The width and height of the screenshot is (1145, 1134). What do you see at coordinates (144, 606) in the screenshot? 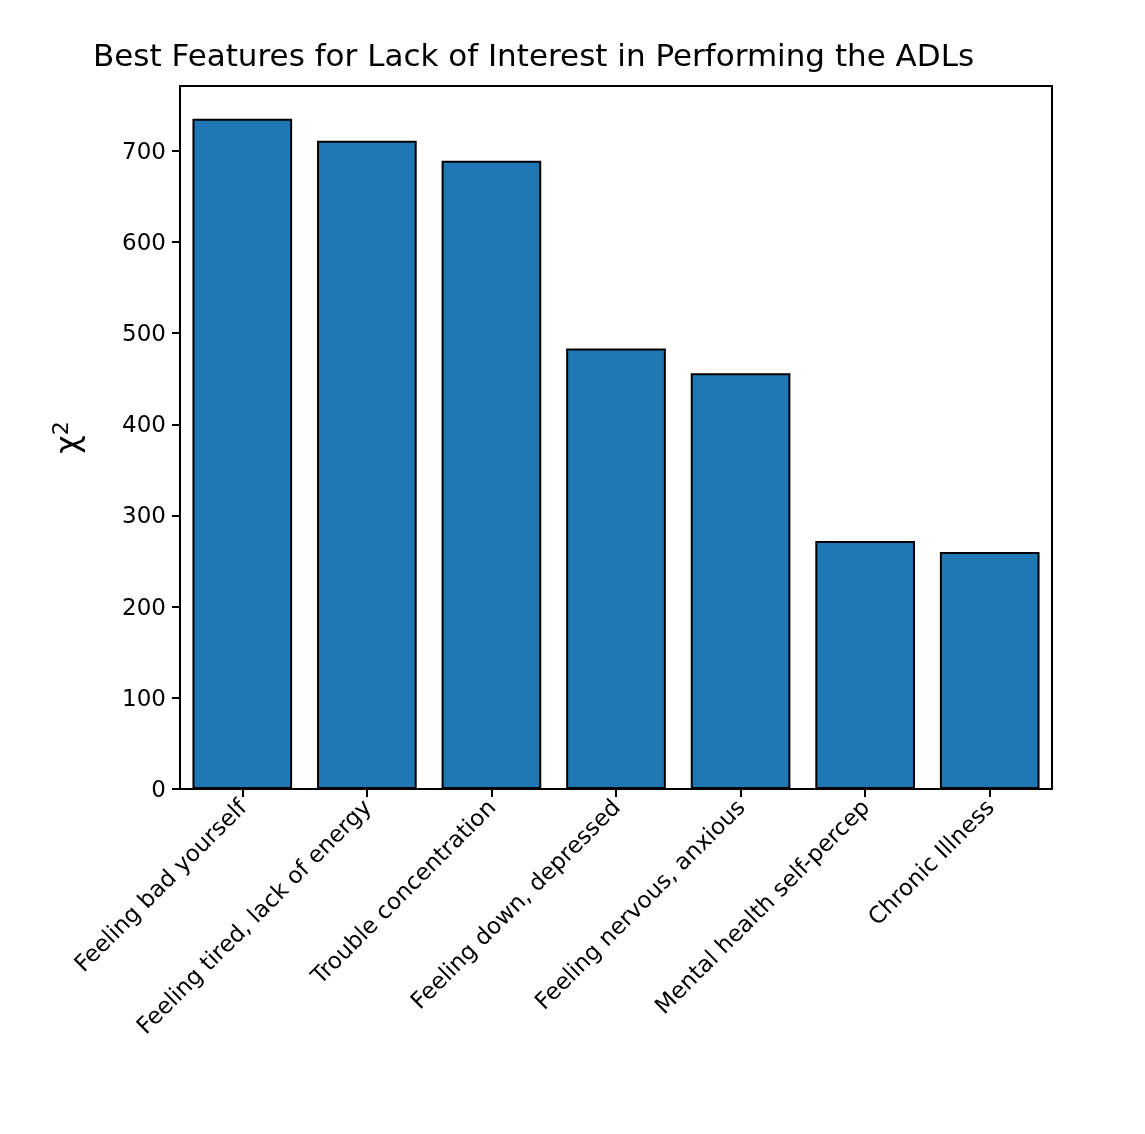
I see `y-tick-label: 200` at bounding box center [144, 606].